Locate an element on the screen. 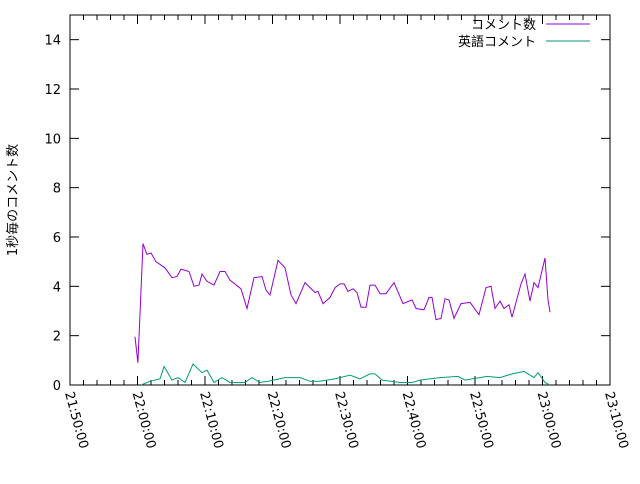  x-tick-label: 22:00:00 is located at coordinates (144, 420).